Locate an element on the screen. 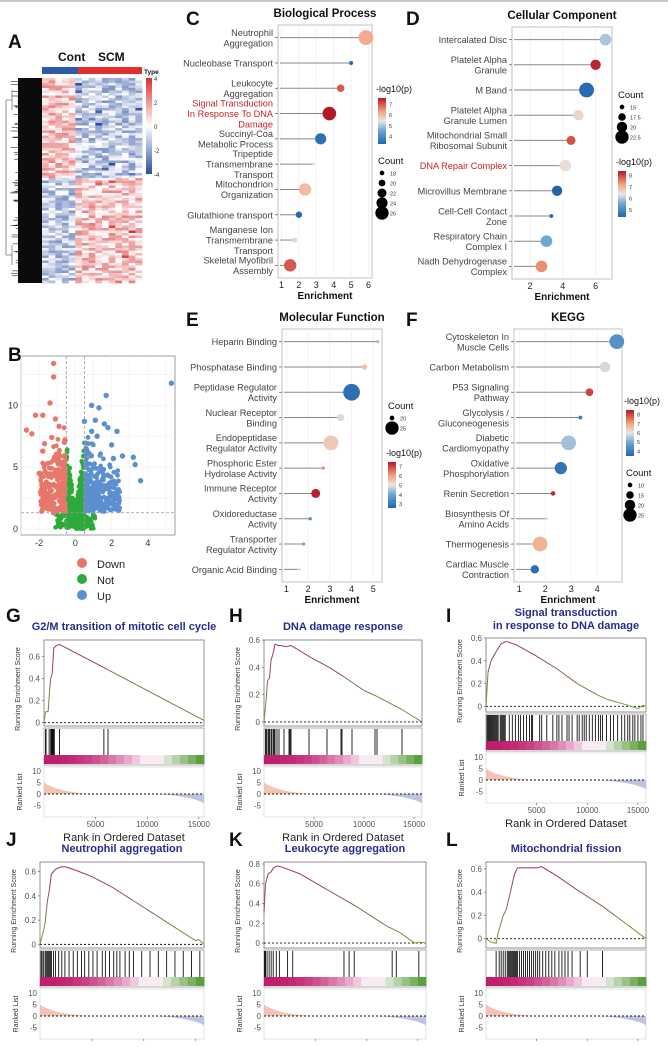  term-label: In Response To DNA is located at coordinates (230, 114).